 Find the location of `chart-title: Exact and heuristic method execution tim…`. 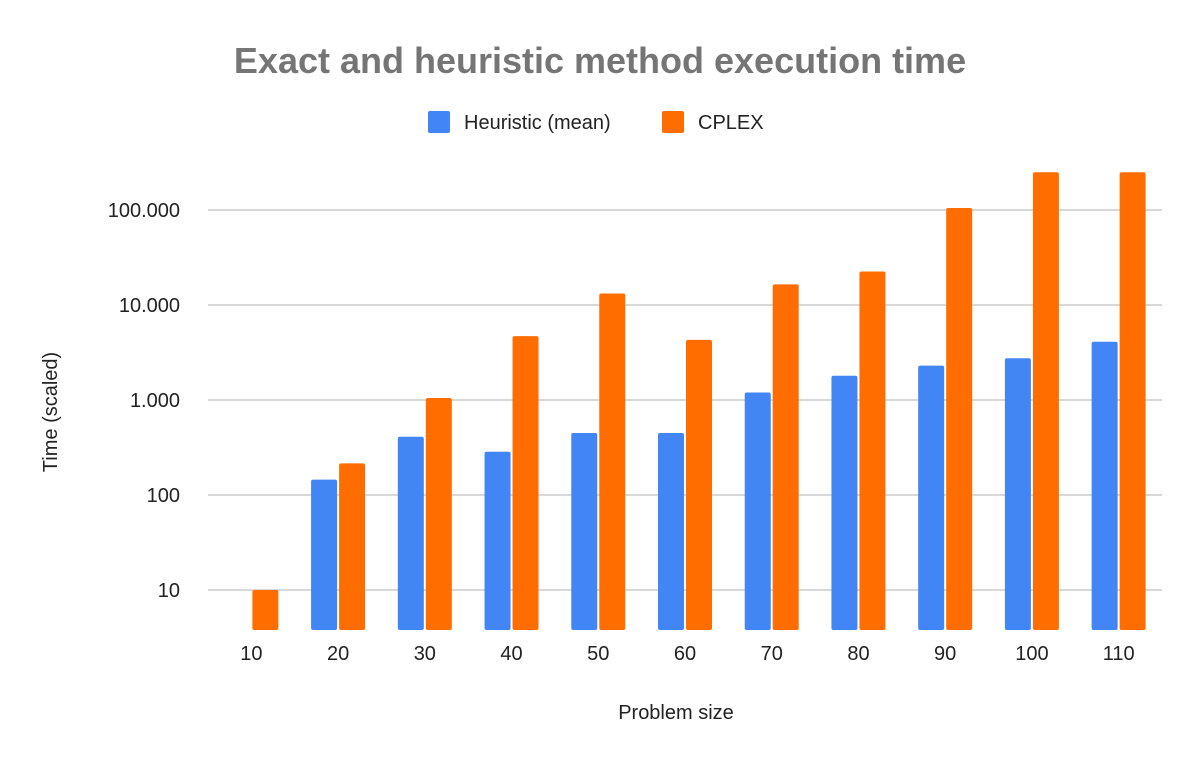

chart-title: Exact and heuristic method execution tim… is located at coordinates (600, 60).